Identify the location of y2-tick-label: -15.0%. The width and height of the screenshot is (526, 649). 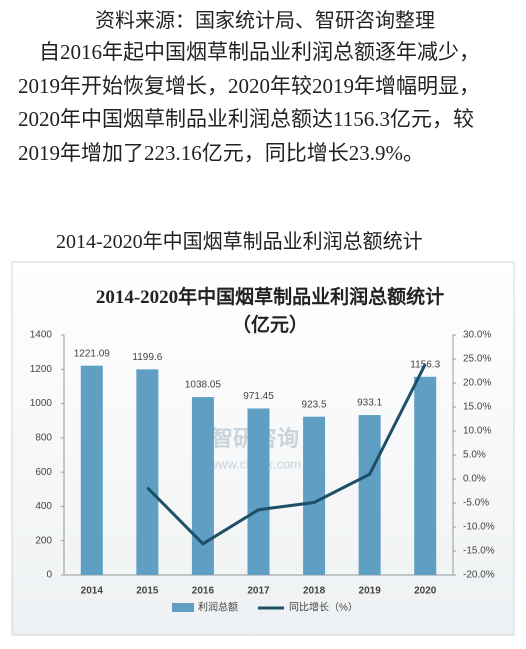
(479, 551).